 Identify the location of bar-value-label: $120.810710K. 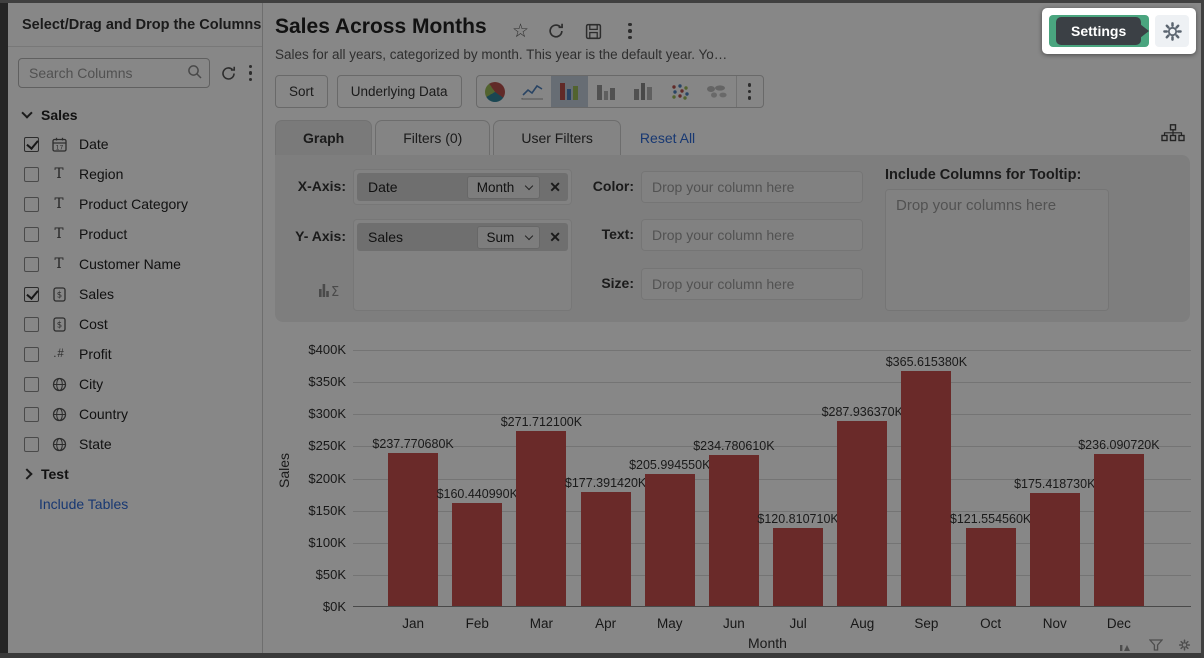
(798, 519).